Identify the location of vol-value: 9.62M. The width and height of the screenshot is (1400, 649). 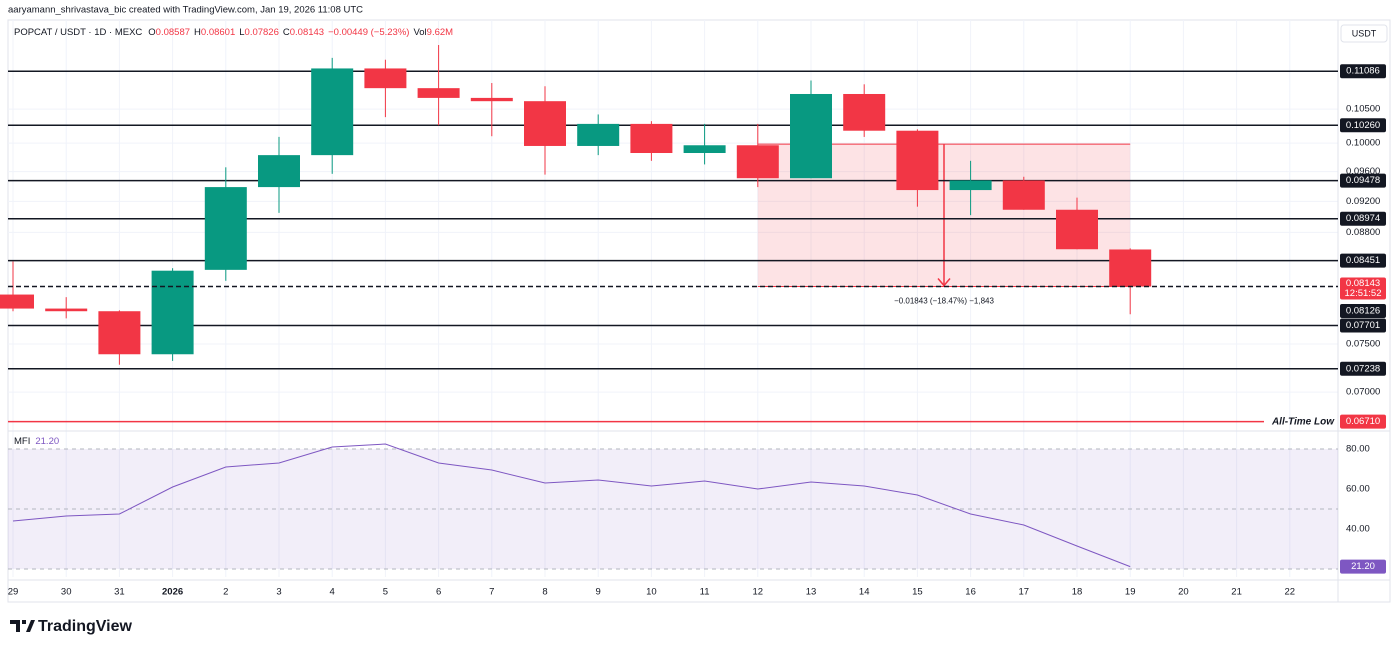
(440, 32).